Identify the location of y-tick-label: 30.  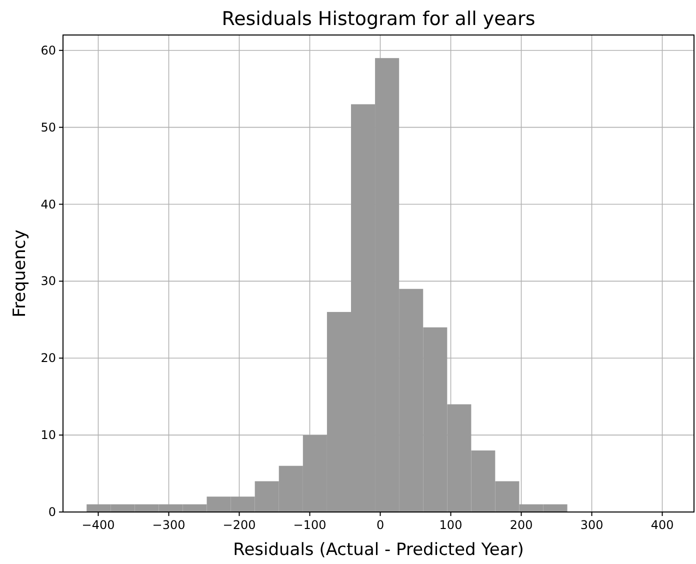
(48, 281).